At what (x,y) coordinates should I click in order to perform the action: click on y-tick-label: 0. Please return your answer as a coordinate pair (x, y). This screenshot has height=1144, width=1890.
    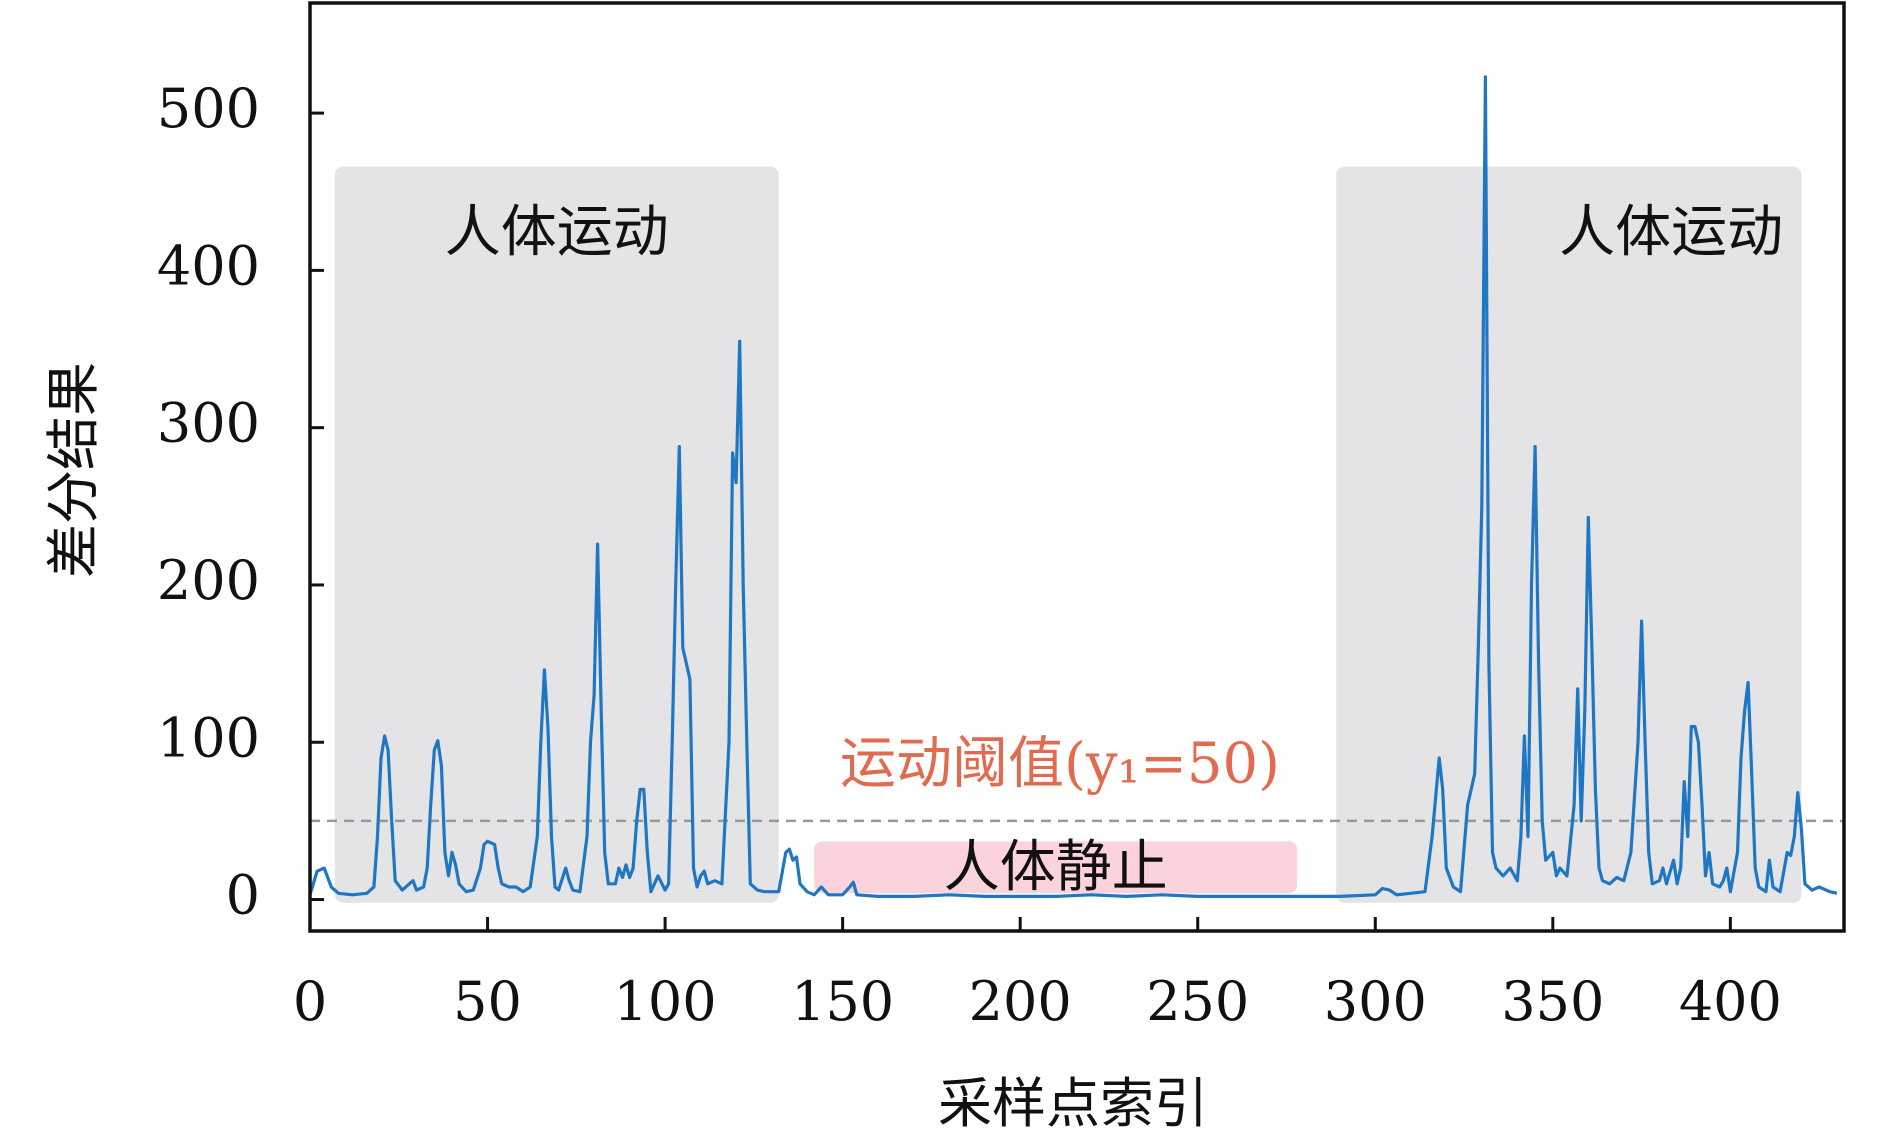
    Looking at the image, I should click on (243, 895).